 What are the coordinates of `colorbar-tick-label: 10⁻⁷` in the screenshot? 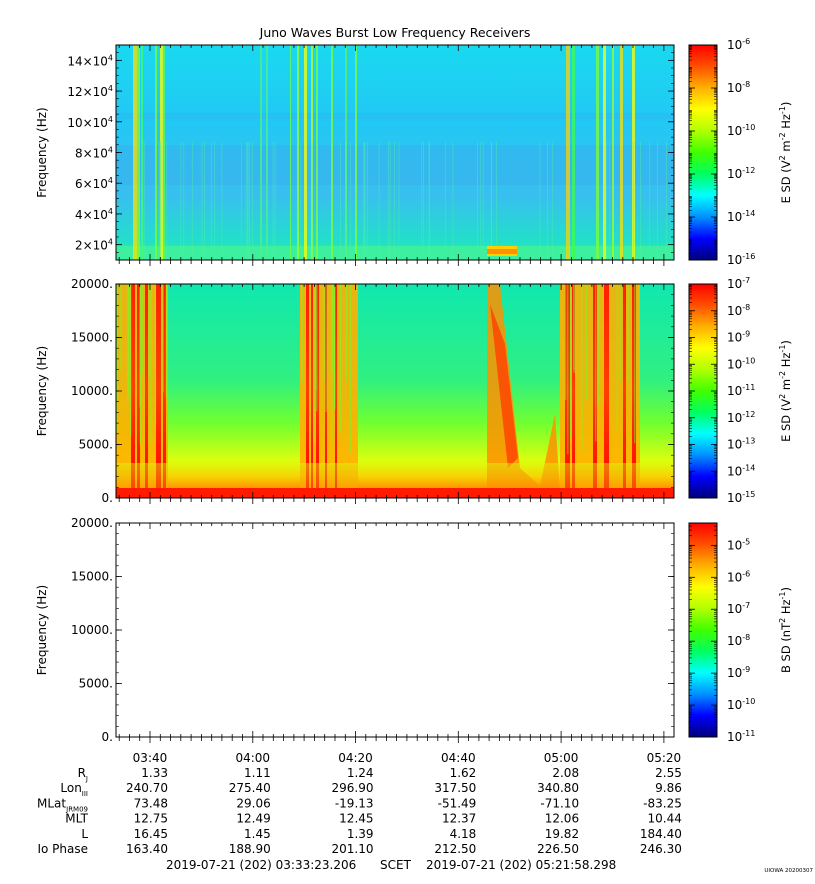 It's located at (738, 608).